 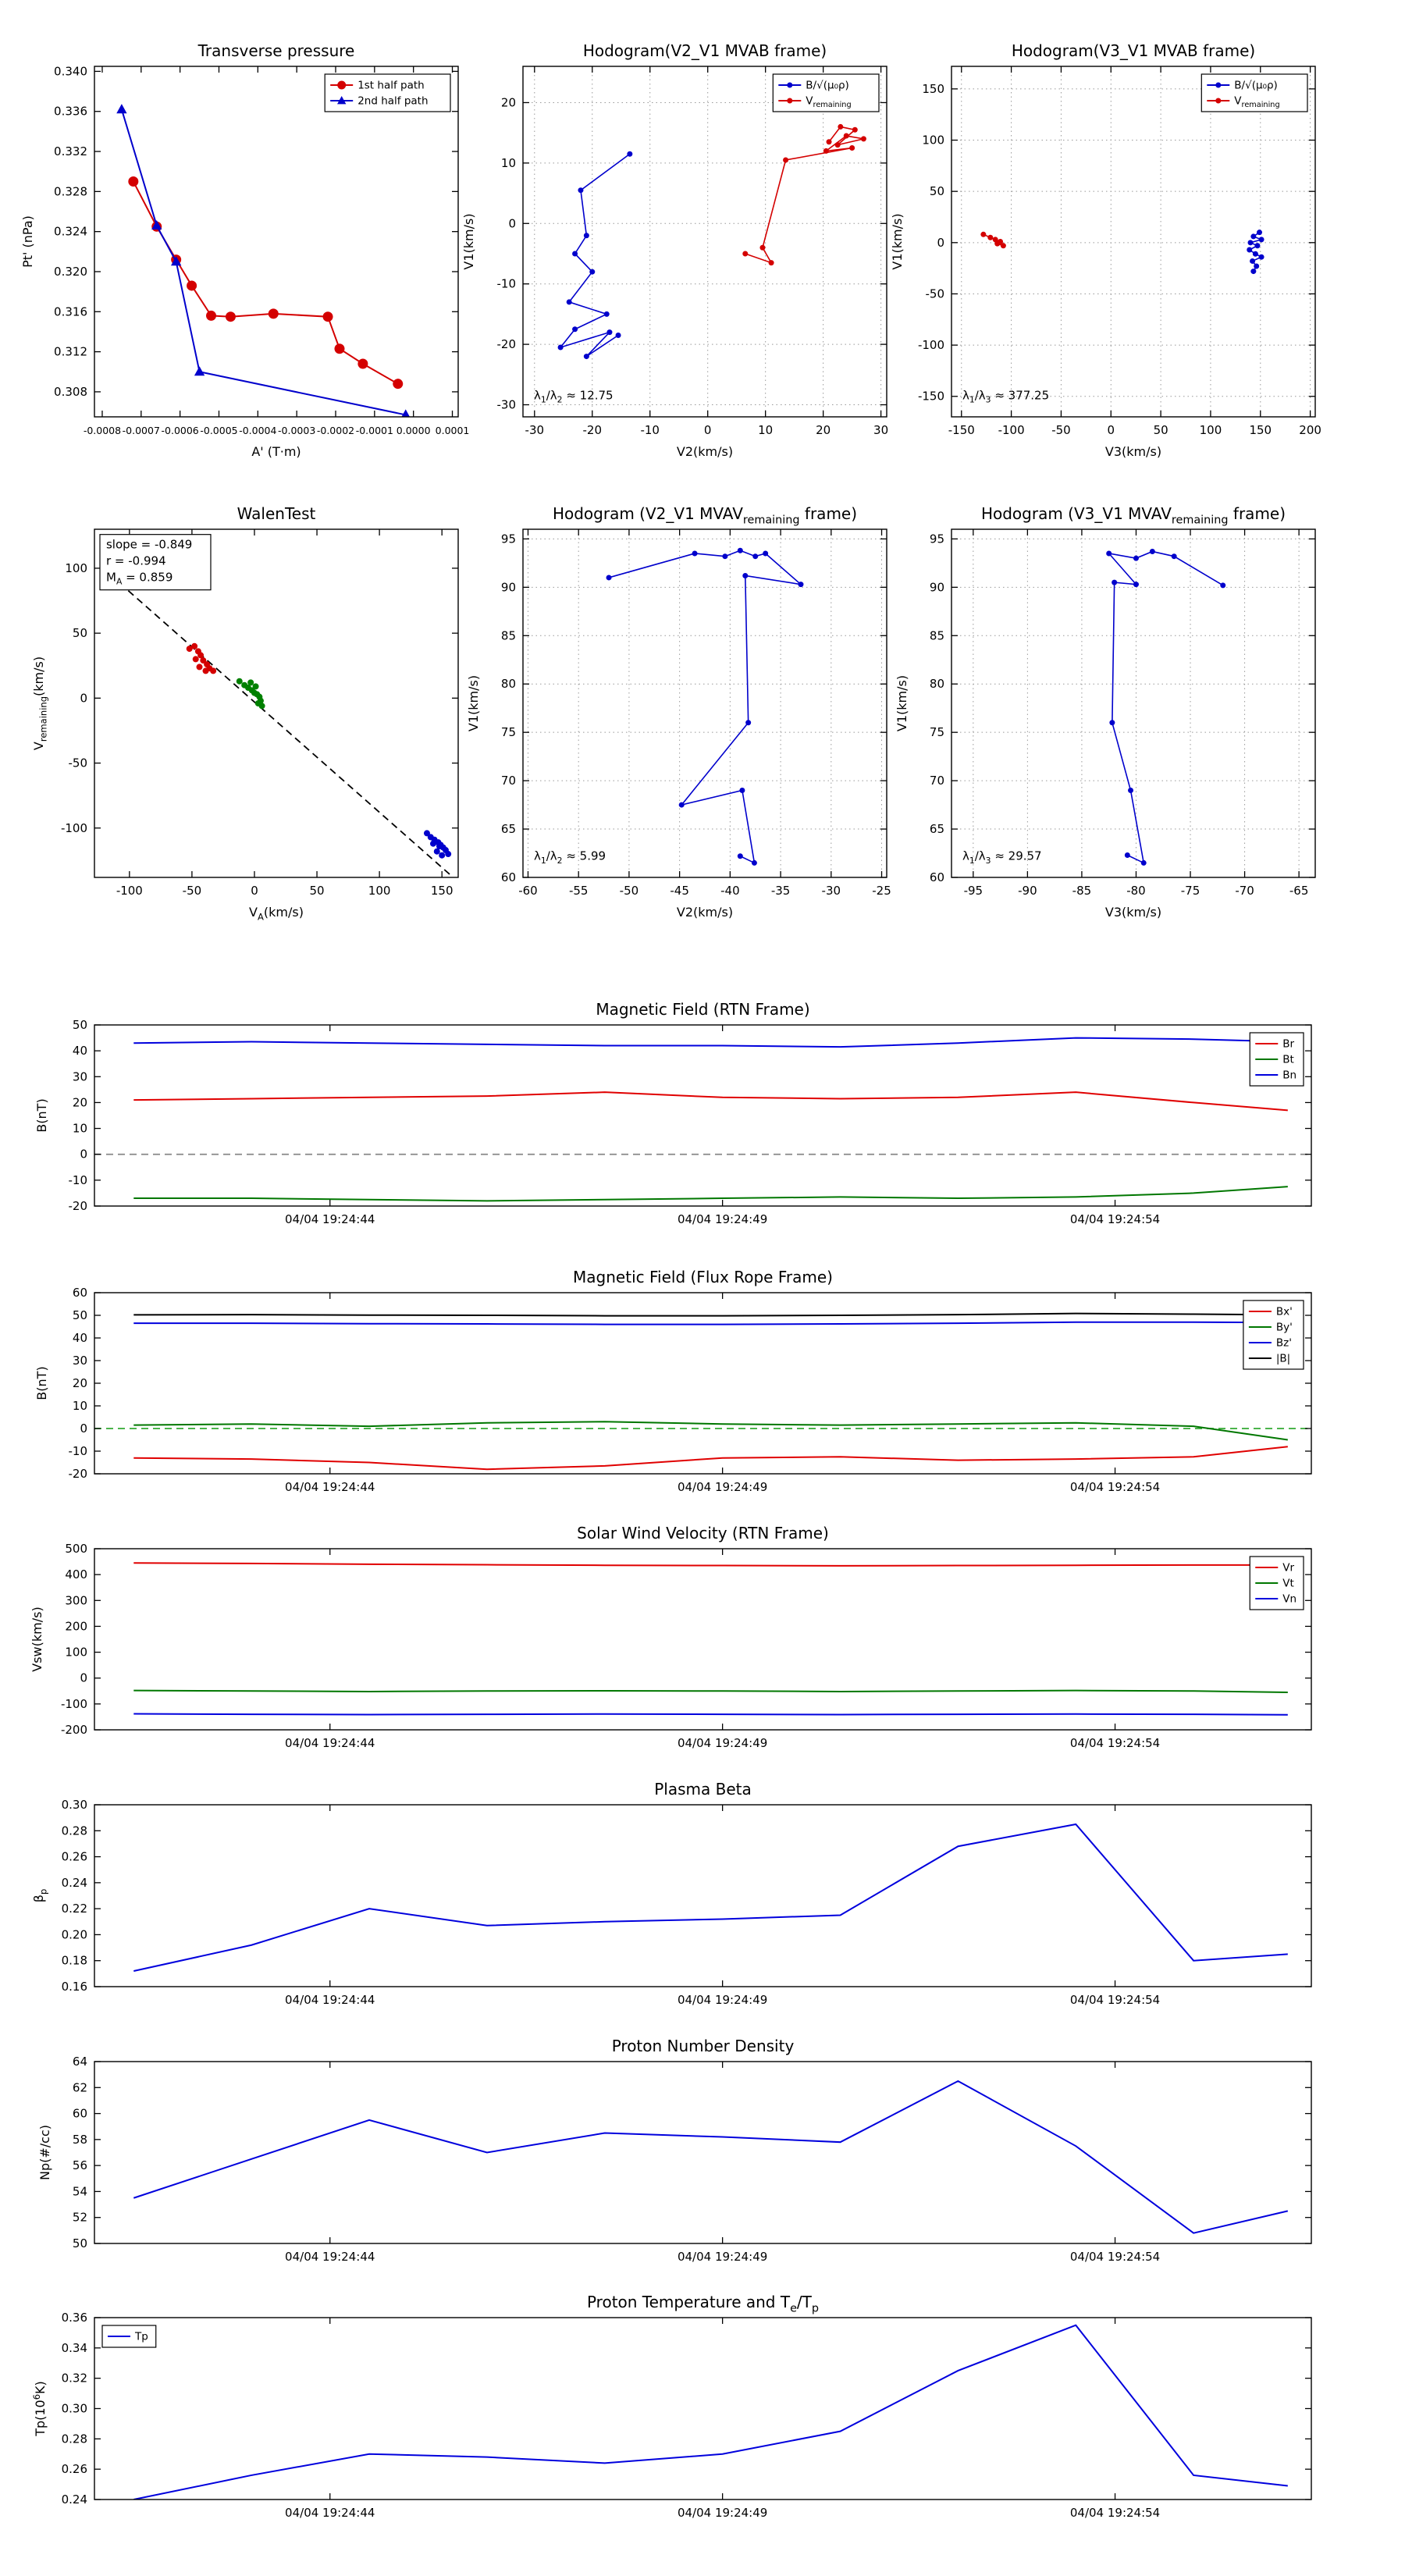 What do you see at coordinates (263, 260) in the screenshot?
I see `series-2nd-half-path` at bounding box center [263, 260].